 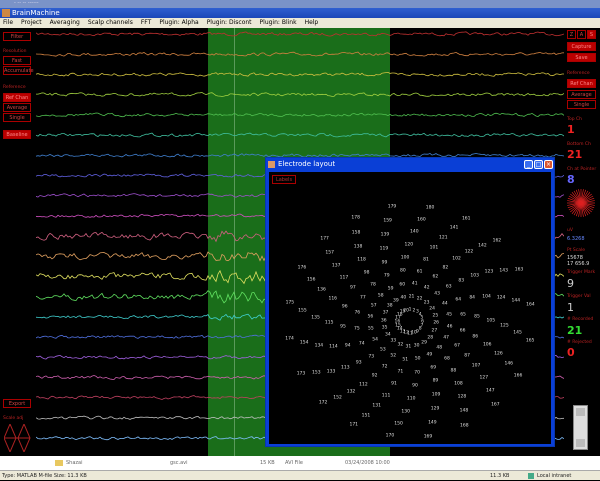 I want to click on electrode-135: 135, so click(x=315, y=318).